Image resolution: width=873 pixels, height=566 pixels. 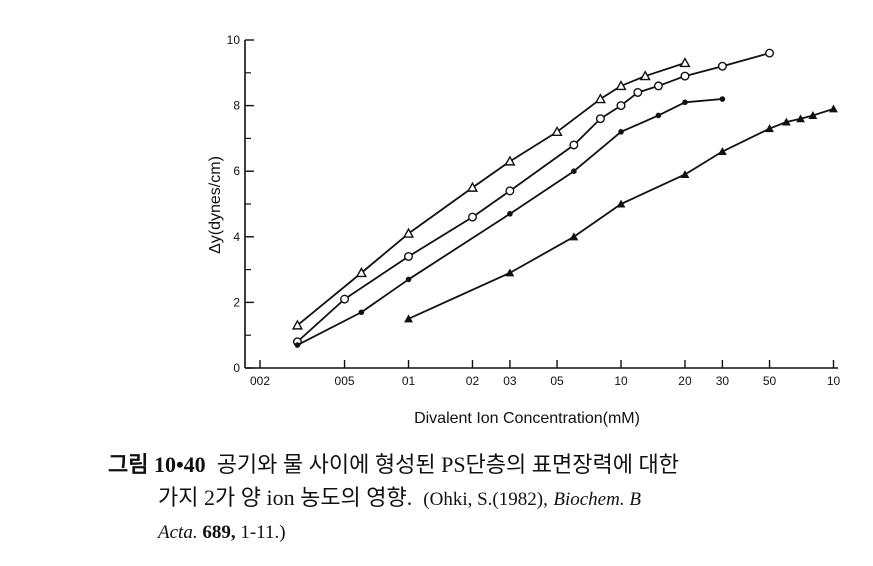 I want to click on caption-ref-prefix: (Ohki, S.(1982),, so click(x=485, y=499).